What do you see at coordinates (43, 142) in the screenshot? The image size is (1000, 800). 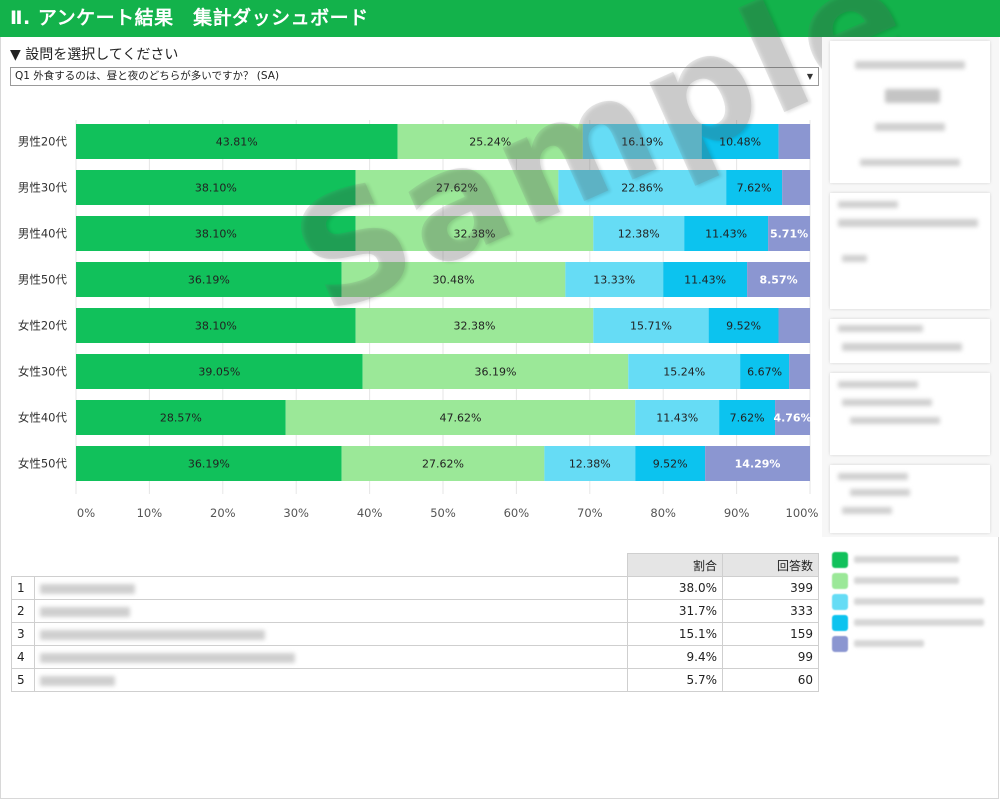 I see `y-category-label: 男性20代` at bounding box center [43, 142].